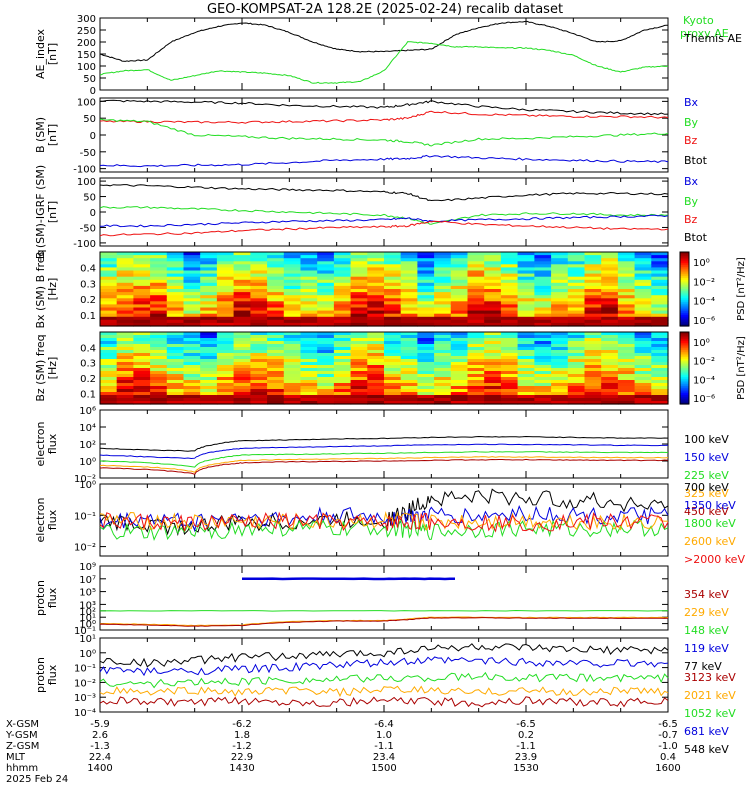  Describe the element at coordinates (85, 516) in the screenshot. I see `y-tick-label: 10⁻¹` at that location.